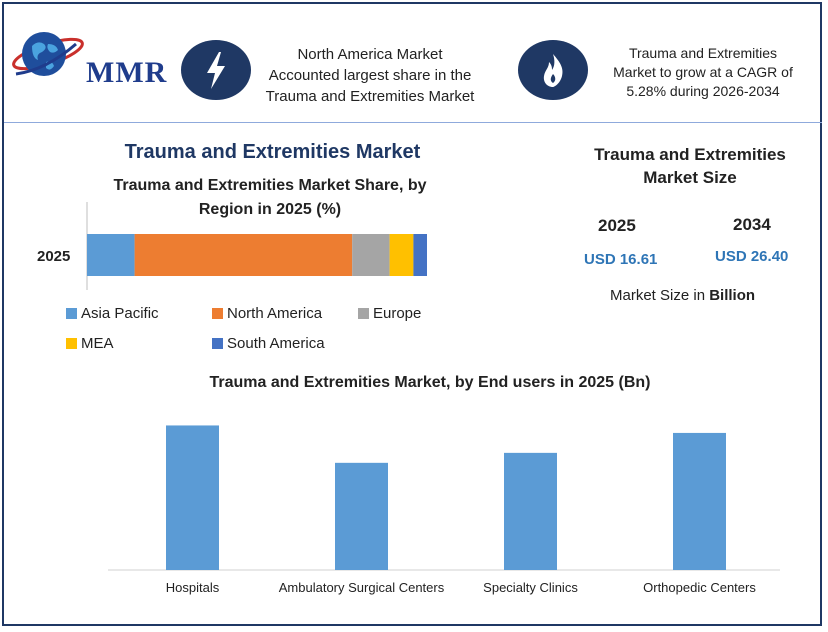  What do you see at coordinates (272, 152) in the screenshot?
I see `main-title: Trauma and Extremities Market` at bounding box center [272, 152].